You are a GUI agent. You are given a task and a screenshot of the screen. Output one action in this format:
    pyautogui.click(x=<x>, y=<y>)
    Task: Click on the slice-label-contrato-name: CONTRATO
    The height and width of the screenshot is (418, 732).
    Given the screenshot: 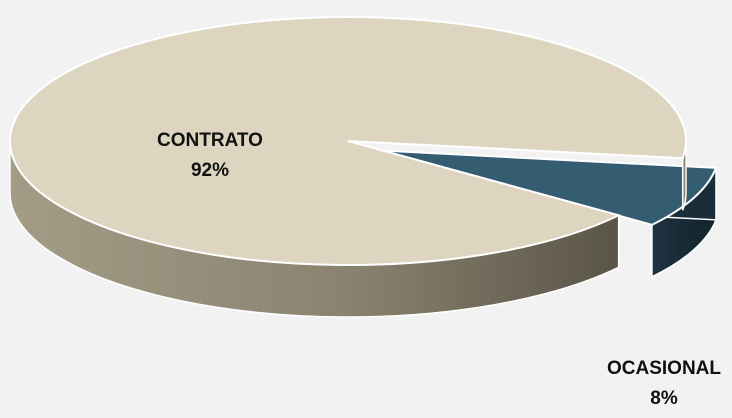 What is the action you would take?
    pyautogui.click(x=210, y=140)
    